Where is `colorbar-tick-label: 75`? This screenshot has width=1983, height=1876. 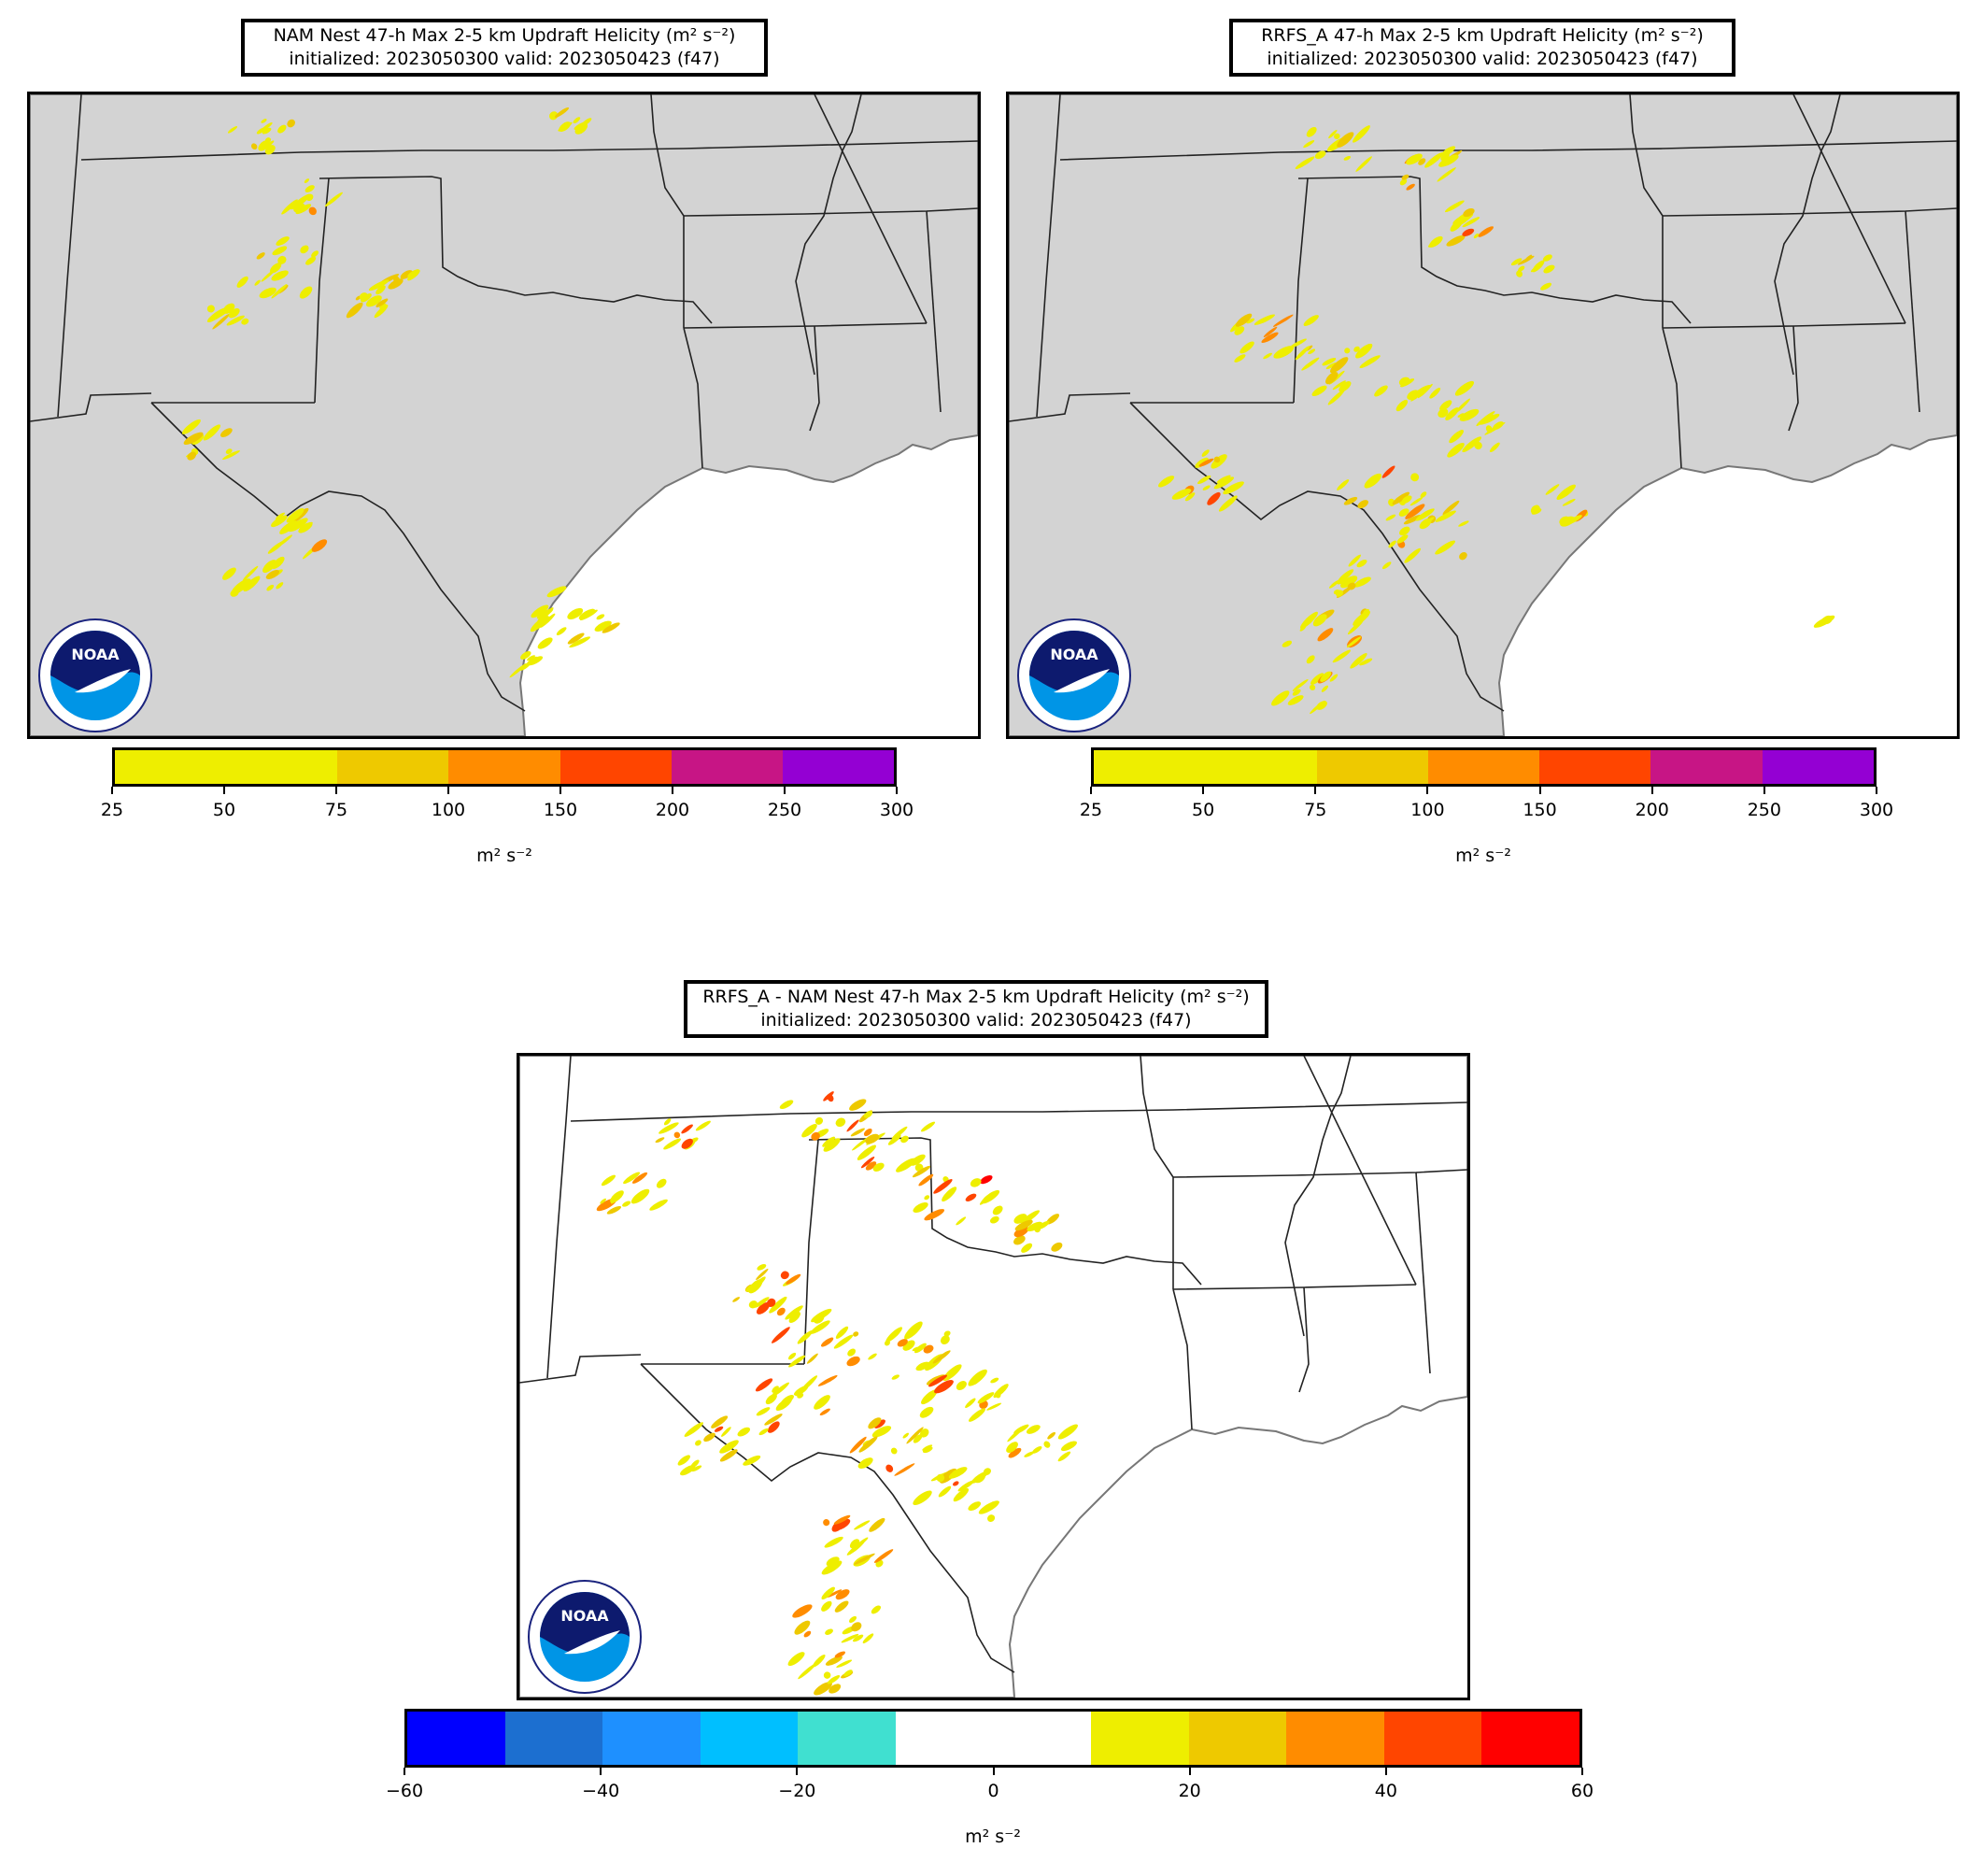
colorbar-tick-label: 75 is located at coordinates (1315, 810).